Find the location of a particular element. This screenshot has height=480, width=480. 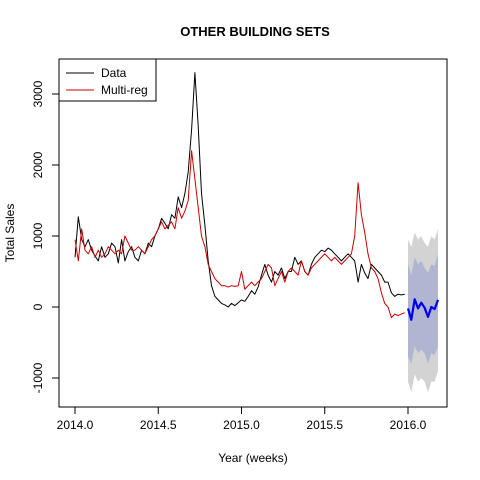

x-axis-label: Year (weeks) is located at coordinates (253, 458).